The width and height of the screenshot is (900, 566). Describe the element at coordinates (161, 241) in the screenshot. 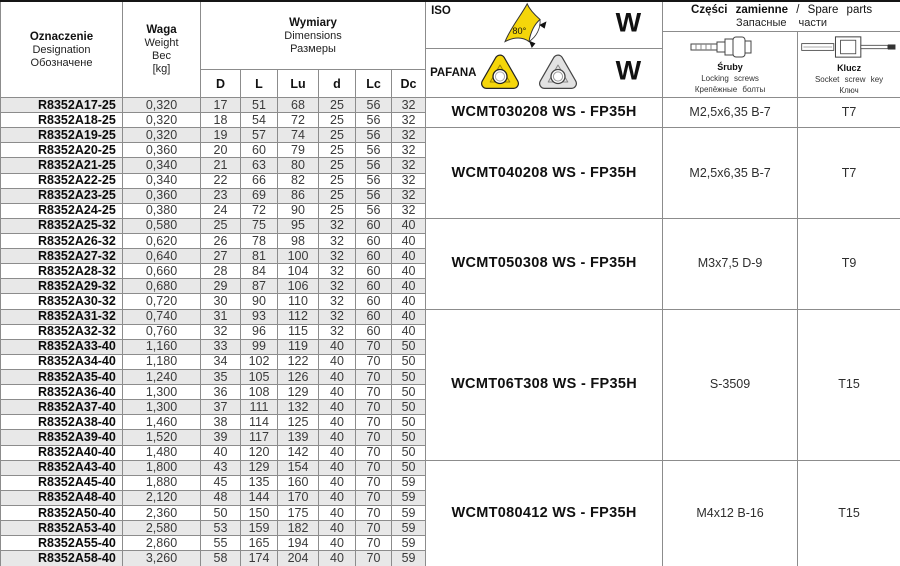

I see `cell-weight: 0,620` at that location.